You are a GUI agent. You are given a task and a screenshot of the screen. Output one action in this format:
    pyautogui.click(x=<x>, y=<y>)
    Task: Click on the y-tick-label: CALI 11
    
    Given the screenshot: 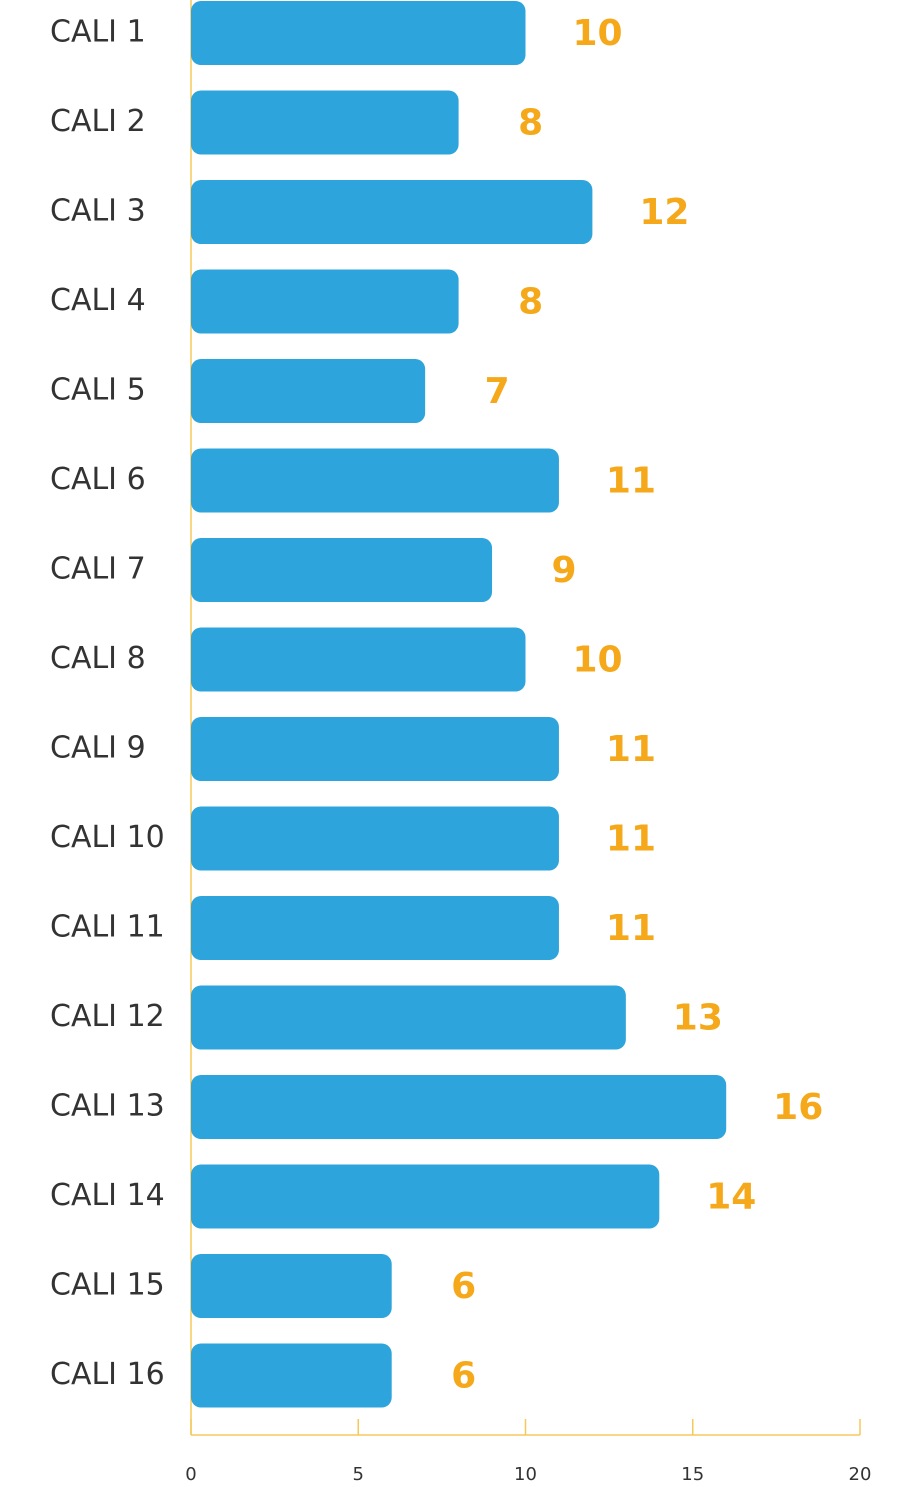 What is the action you would take?
    pyautogui.click(x=107, y=927)
    